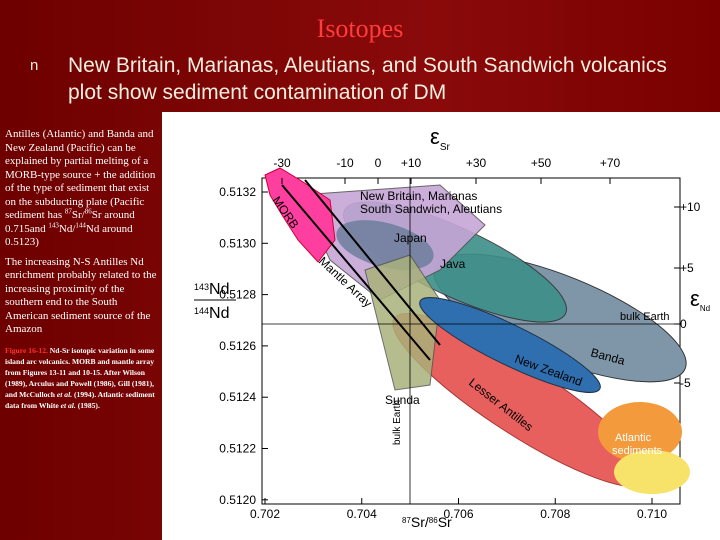  What do you see at coordinates (555, 514) in the screenshot?
I see `tick-label: 0.708` at bounding box center [555, 514].